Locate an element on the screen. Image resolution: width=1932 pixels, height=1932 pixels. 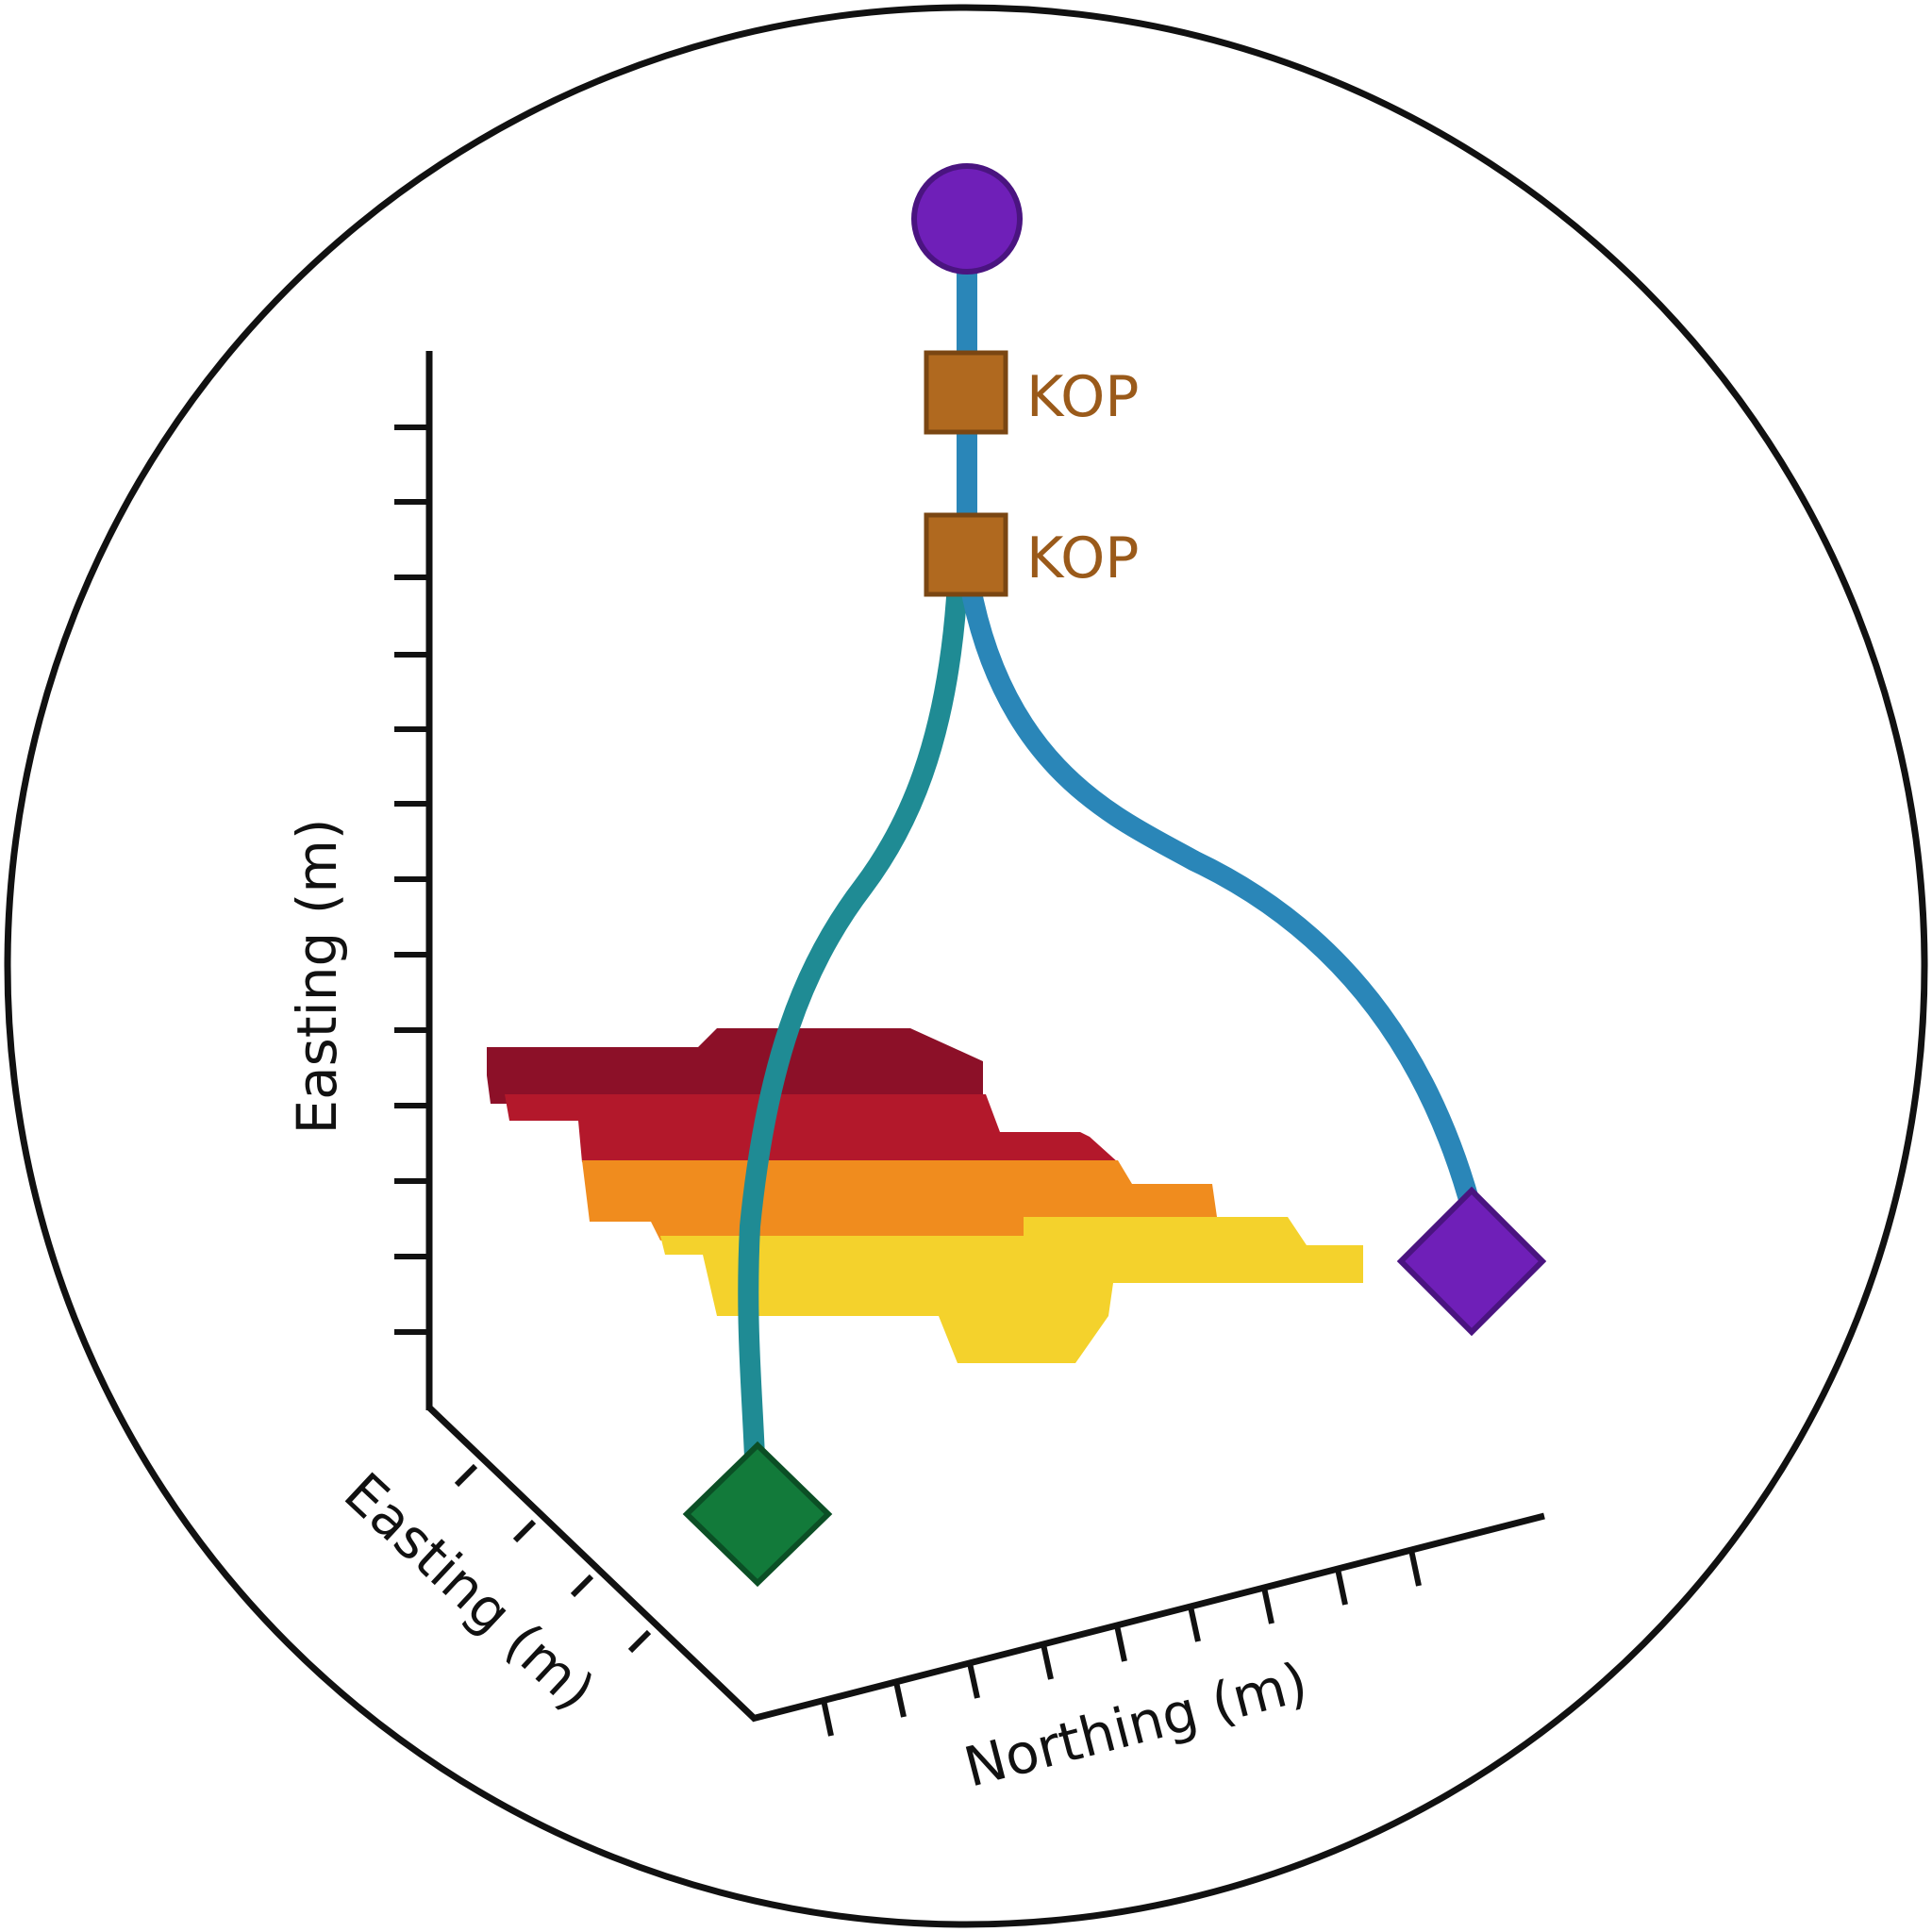
target-diamond-marker-right is located at coordinates (1471, 1261).